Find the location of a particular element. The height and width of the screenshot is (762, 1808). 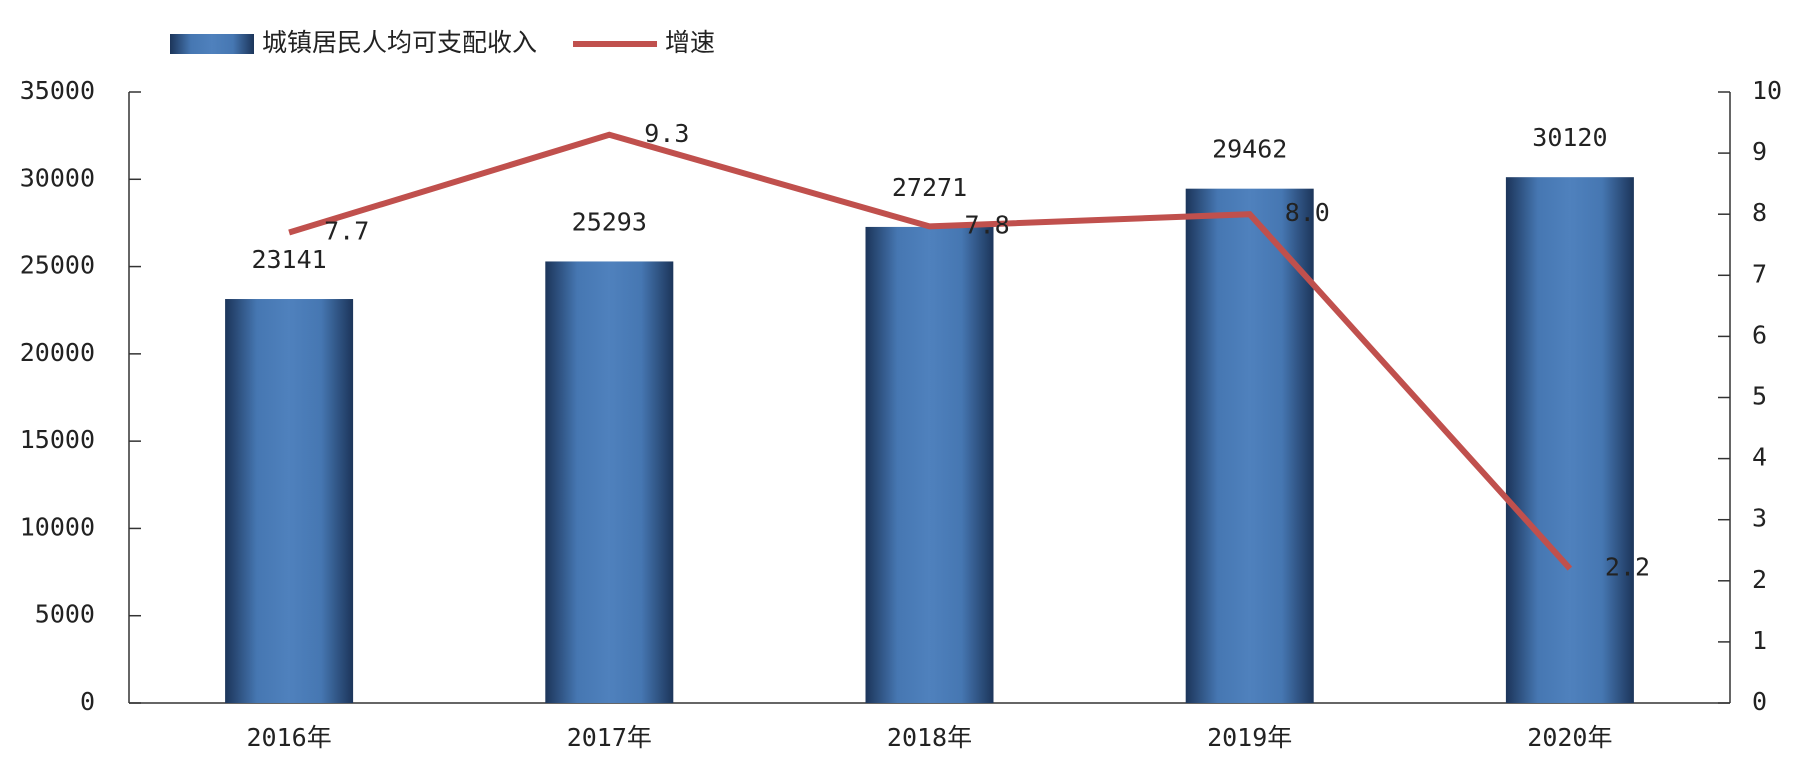

y-tick-label: 35000 is located at coordinates (57, 90).